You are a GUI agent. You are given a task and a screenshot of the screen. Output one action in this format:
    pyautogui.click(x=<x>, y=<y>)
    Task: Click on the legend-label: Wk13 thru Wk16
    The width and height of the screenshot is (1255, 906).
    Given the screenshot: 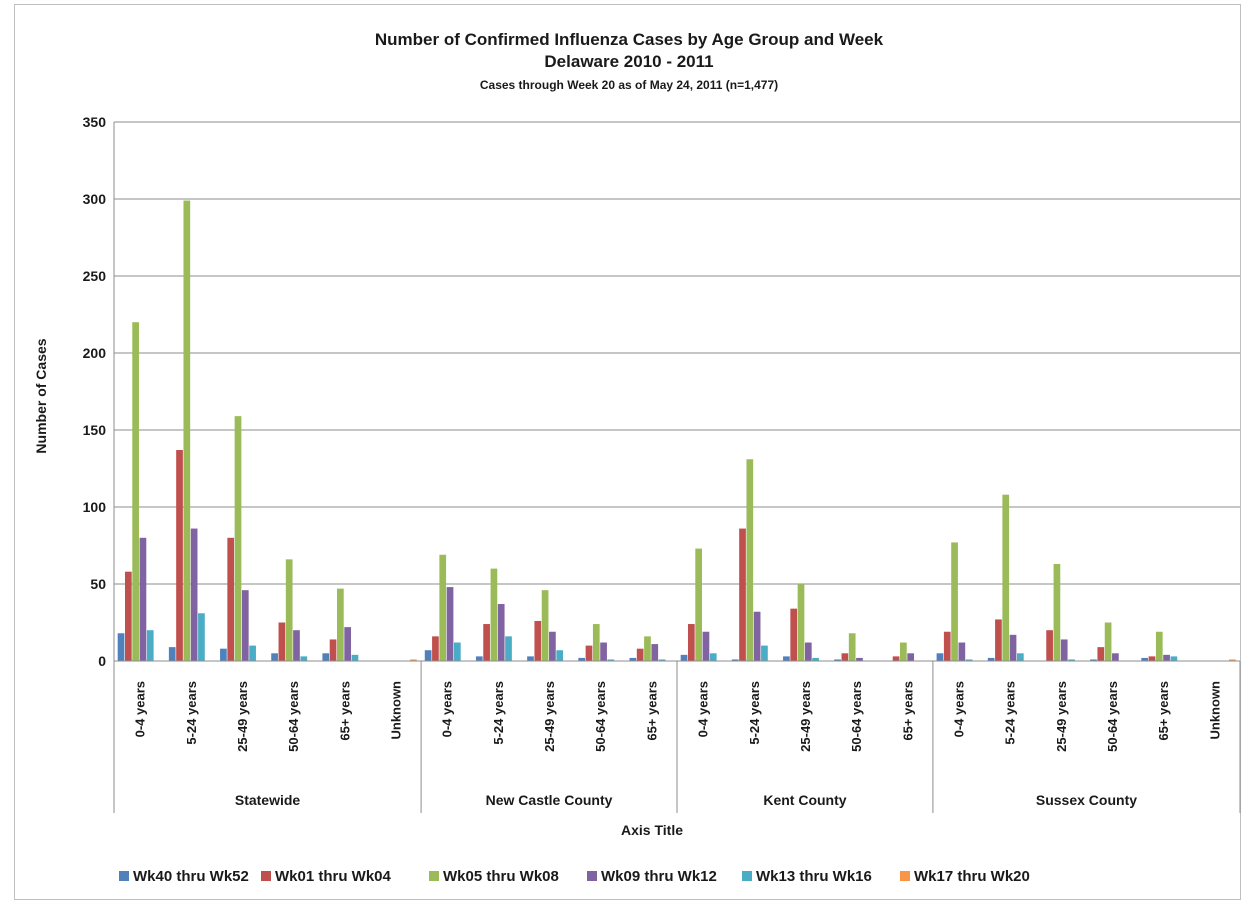 What is the action you would take?
    pyautogui.click(x=814, y=876)
    